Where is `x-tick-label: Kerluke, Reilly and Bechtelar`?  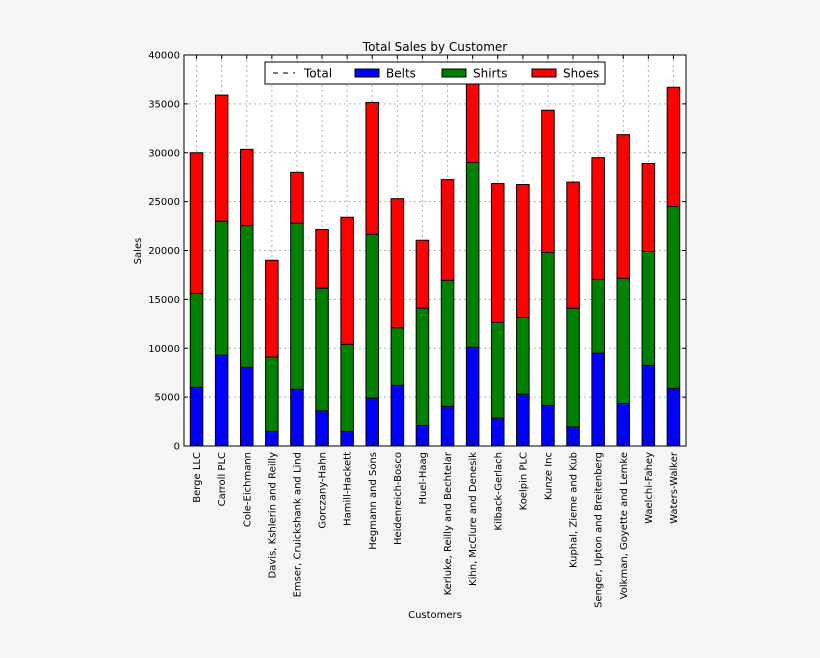 x-tick-label: Kerluke, Reilly and Bechtelar is located at coordinates (448, 523).